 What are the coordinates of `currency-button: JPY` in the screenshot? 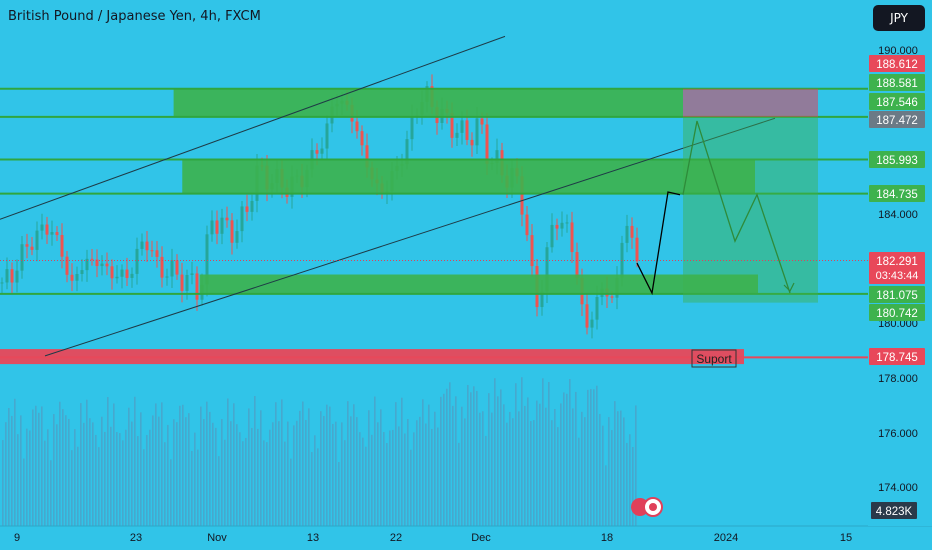 It's located at (899, 18).